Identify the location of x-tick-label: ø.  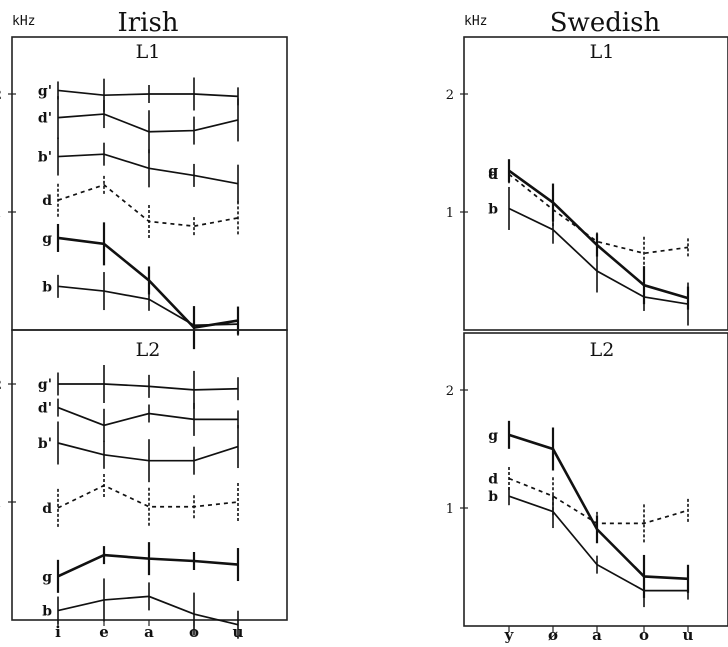
(553, 634).